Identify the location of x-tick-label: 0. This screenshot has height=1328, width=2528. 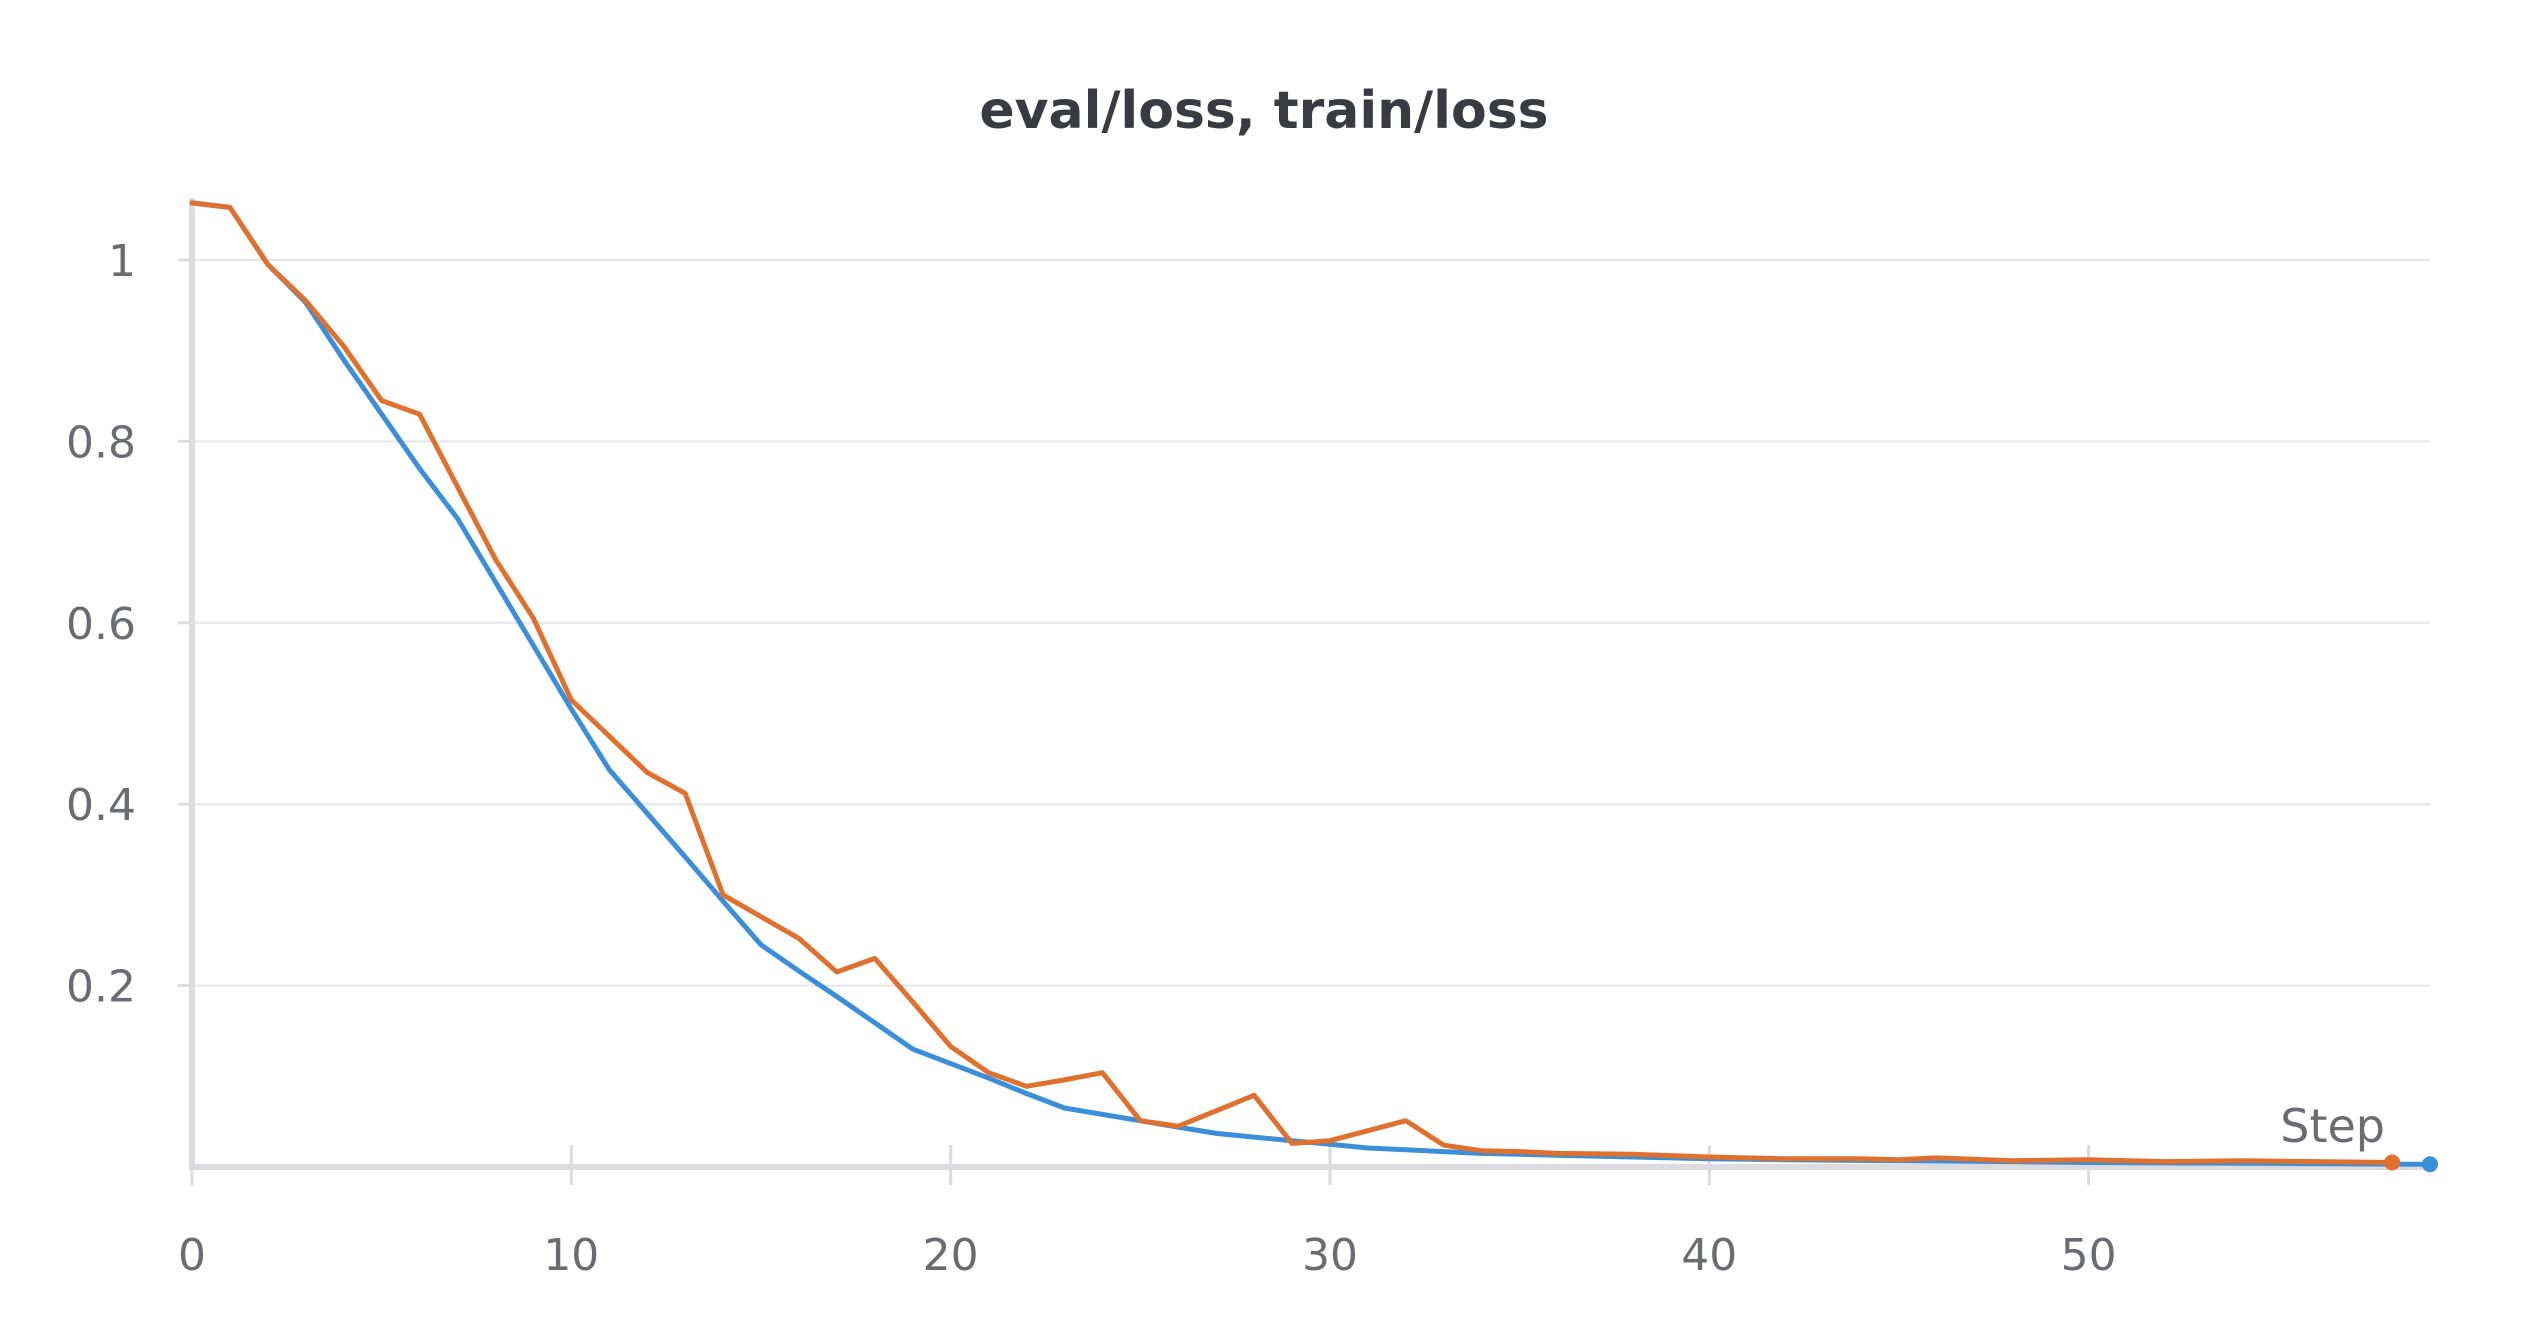
(192, 1255).